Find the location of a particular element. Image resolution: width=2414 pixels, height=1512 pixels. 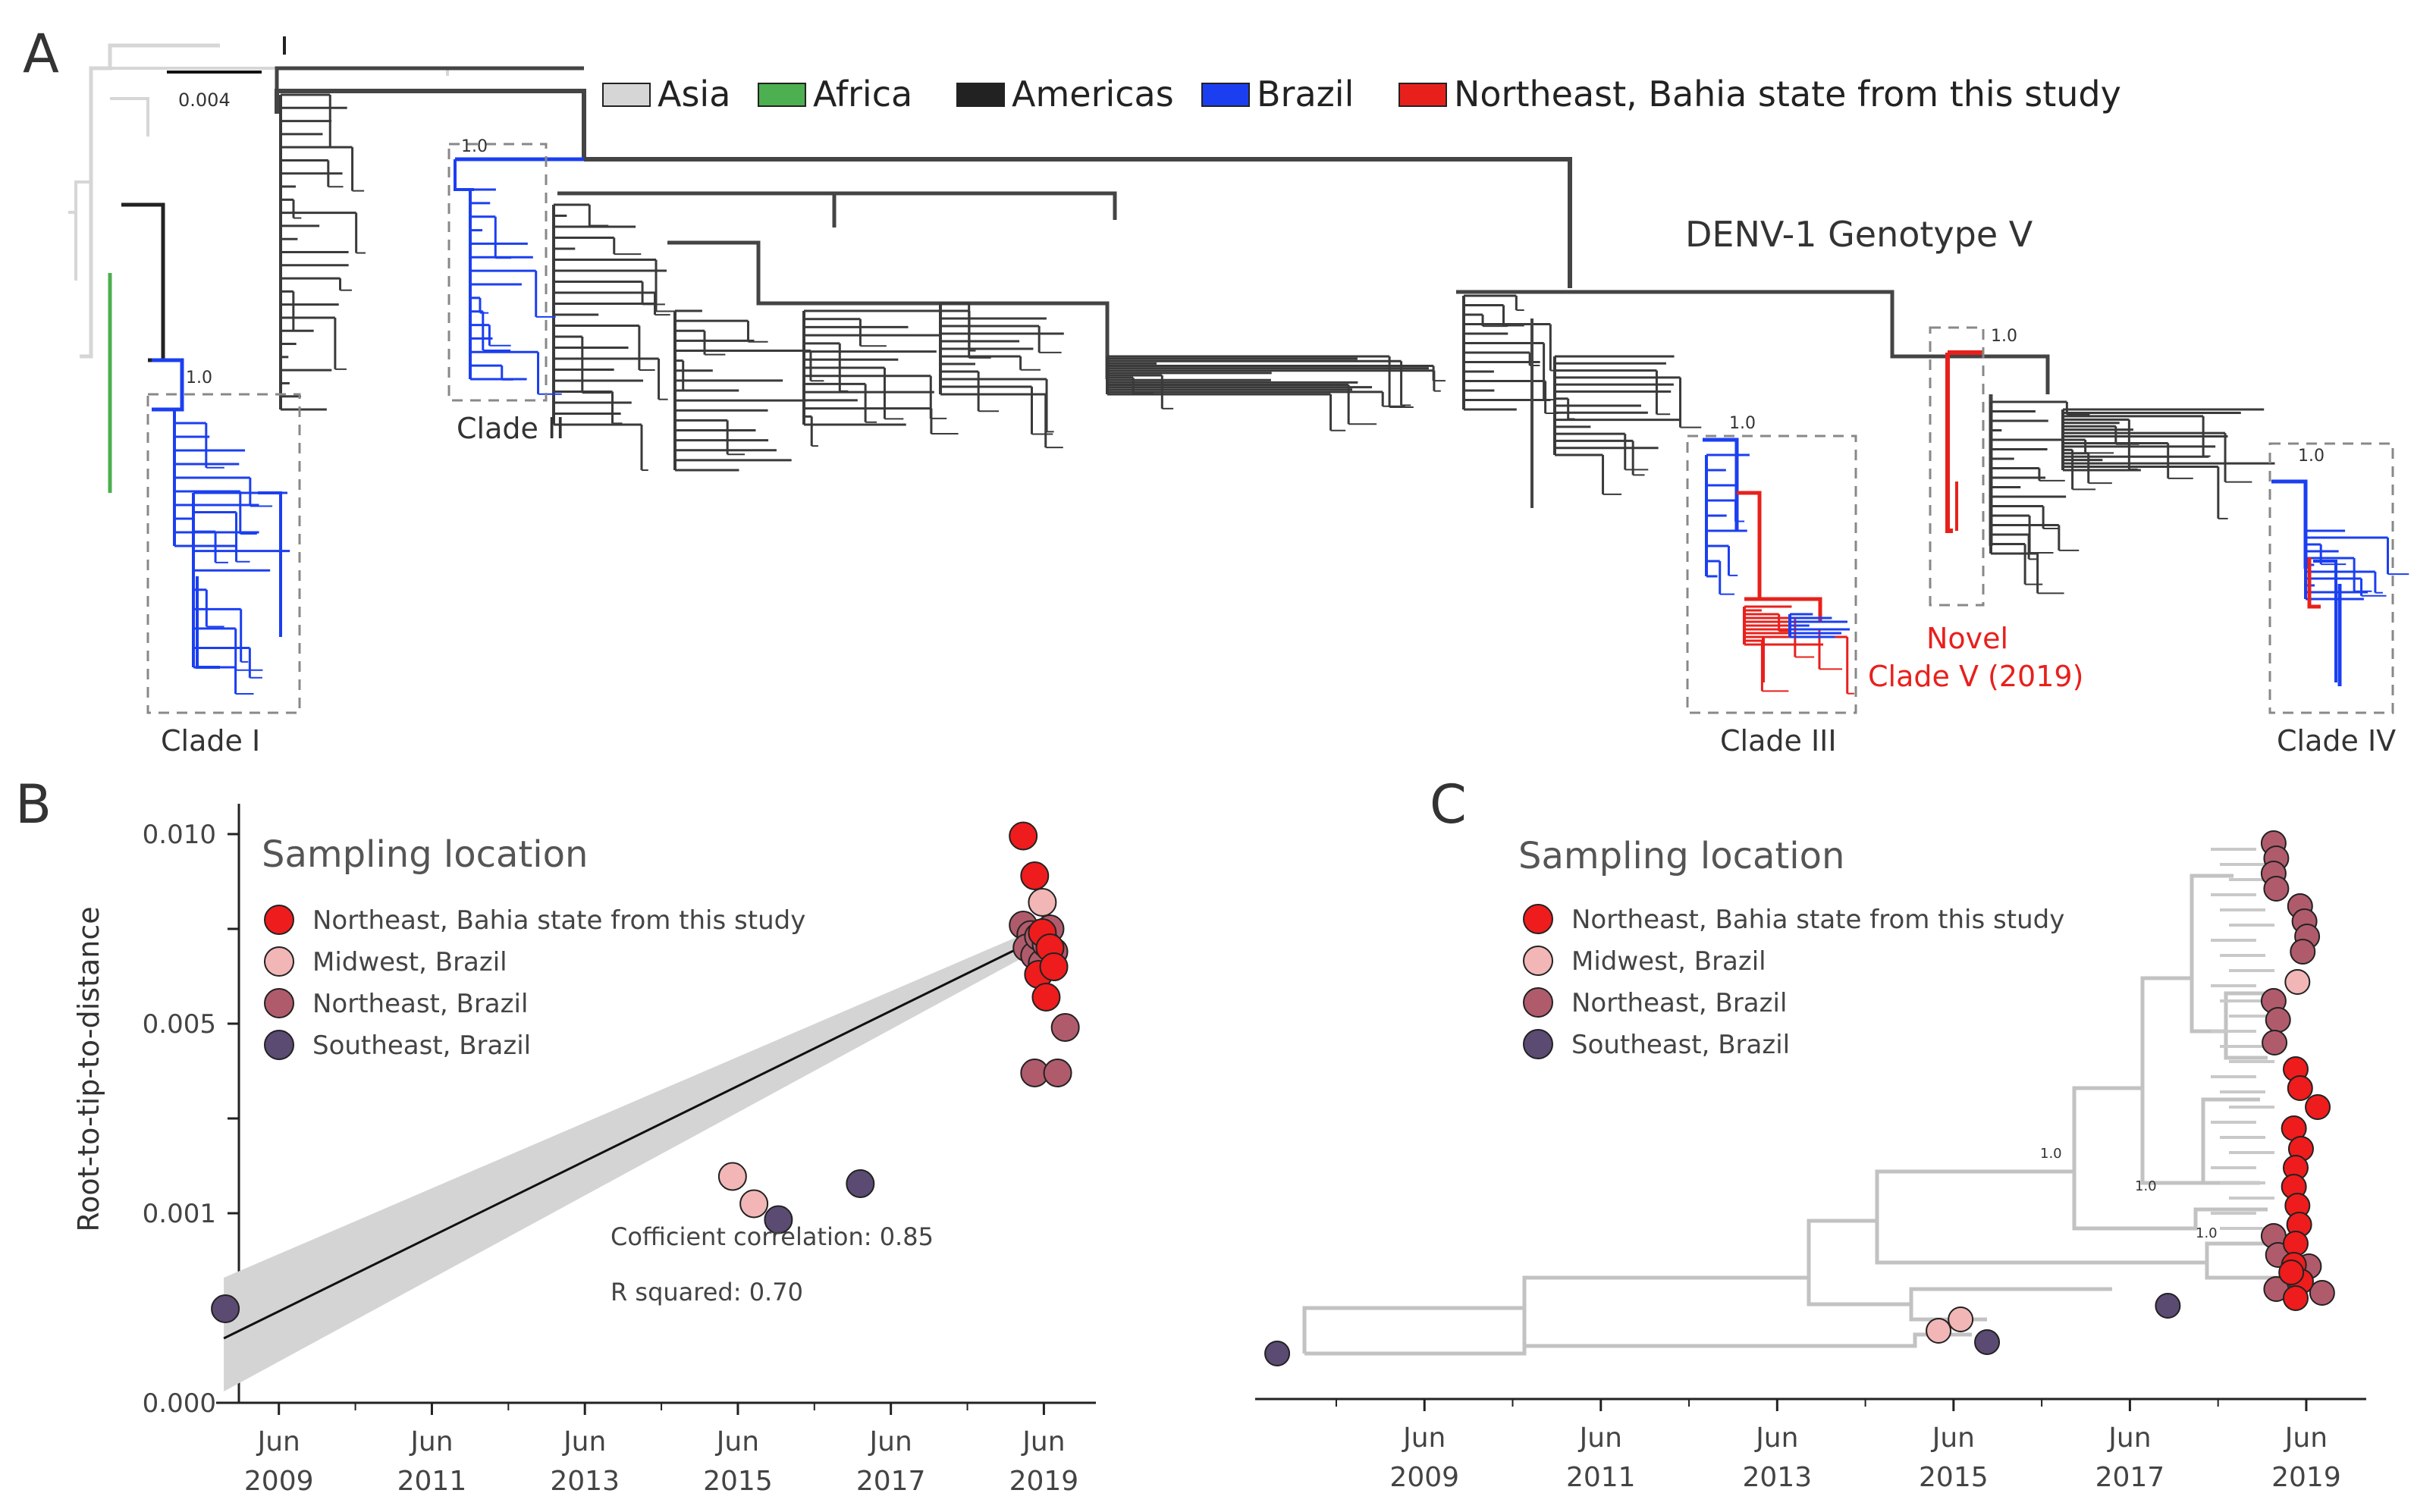

legend-title-c: Sampling location is located at coordinates (1681, 856).